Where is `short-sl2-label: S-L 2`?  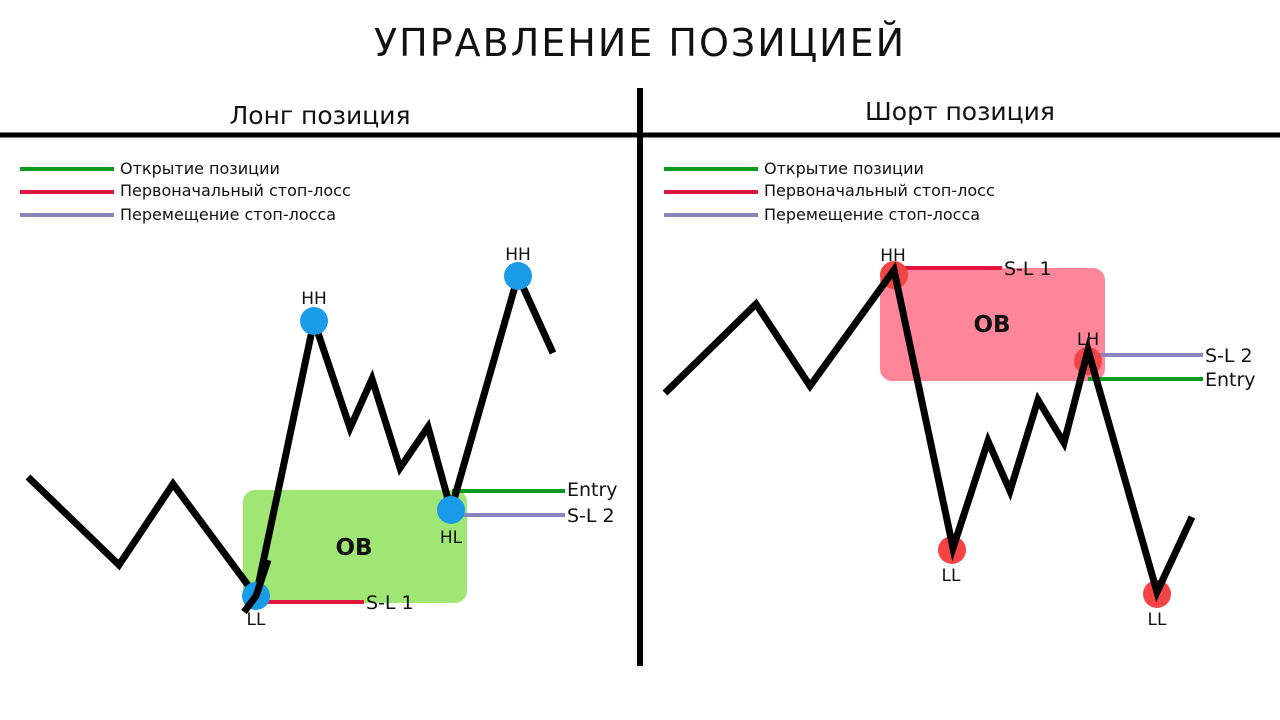 short-sl2-label: S-L 2 is located at coordinates (1229, 356).